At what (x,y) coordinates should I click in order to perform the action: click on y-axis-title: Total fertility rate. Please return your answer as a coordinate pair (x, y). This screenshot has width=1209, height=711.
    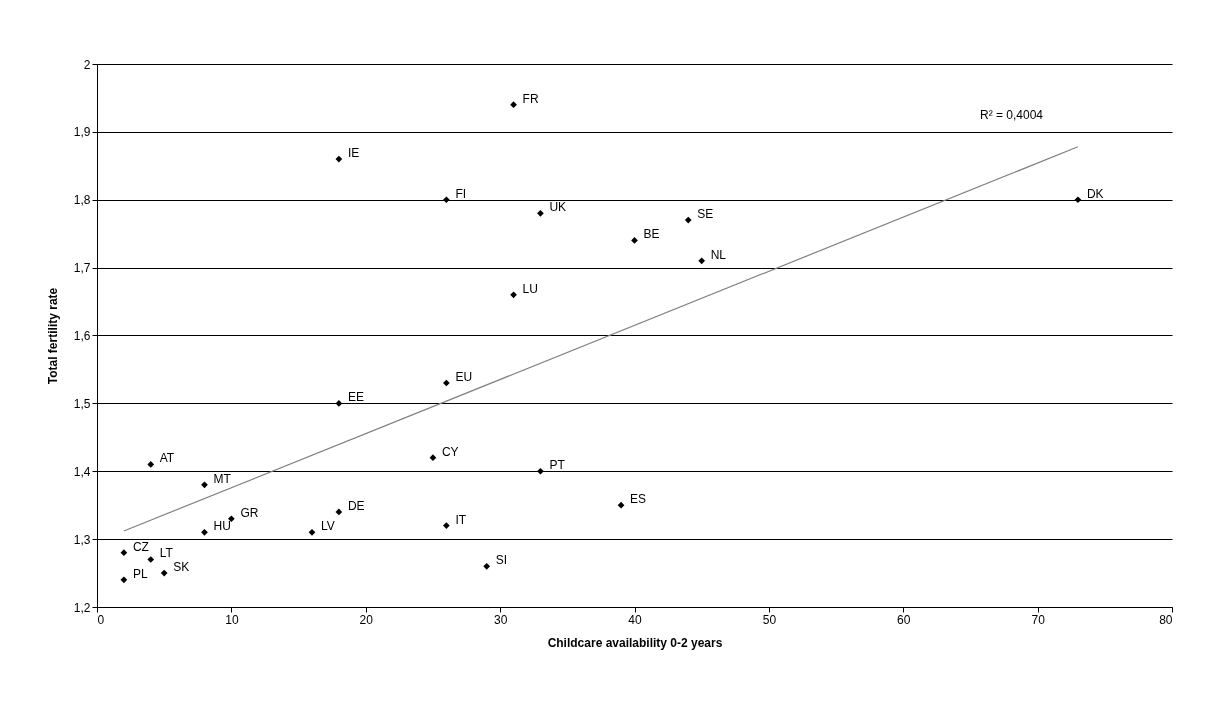
    Looking at the image, I should click on (52, 336).